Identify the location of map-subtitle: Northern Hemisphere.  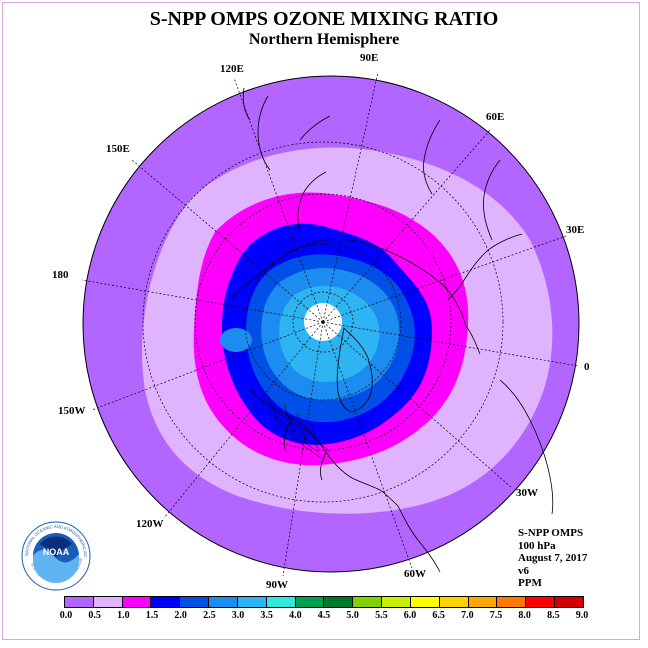
(324, 39).